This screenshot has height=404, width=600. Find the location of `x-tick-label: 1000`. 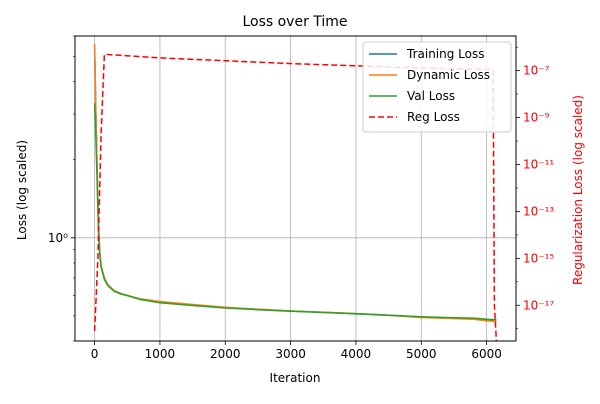

x-tick-label: 1000 is located at coordinates (160, 354).